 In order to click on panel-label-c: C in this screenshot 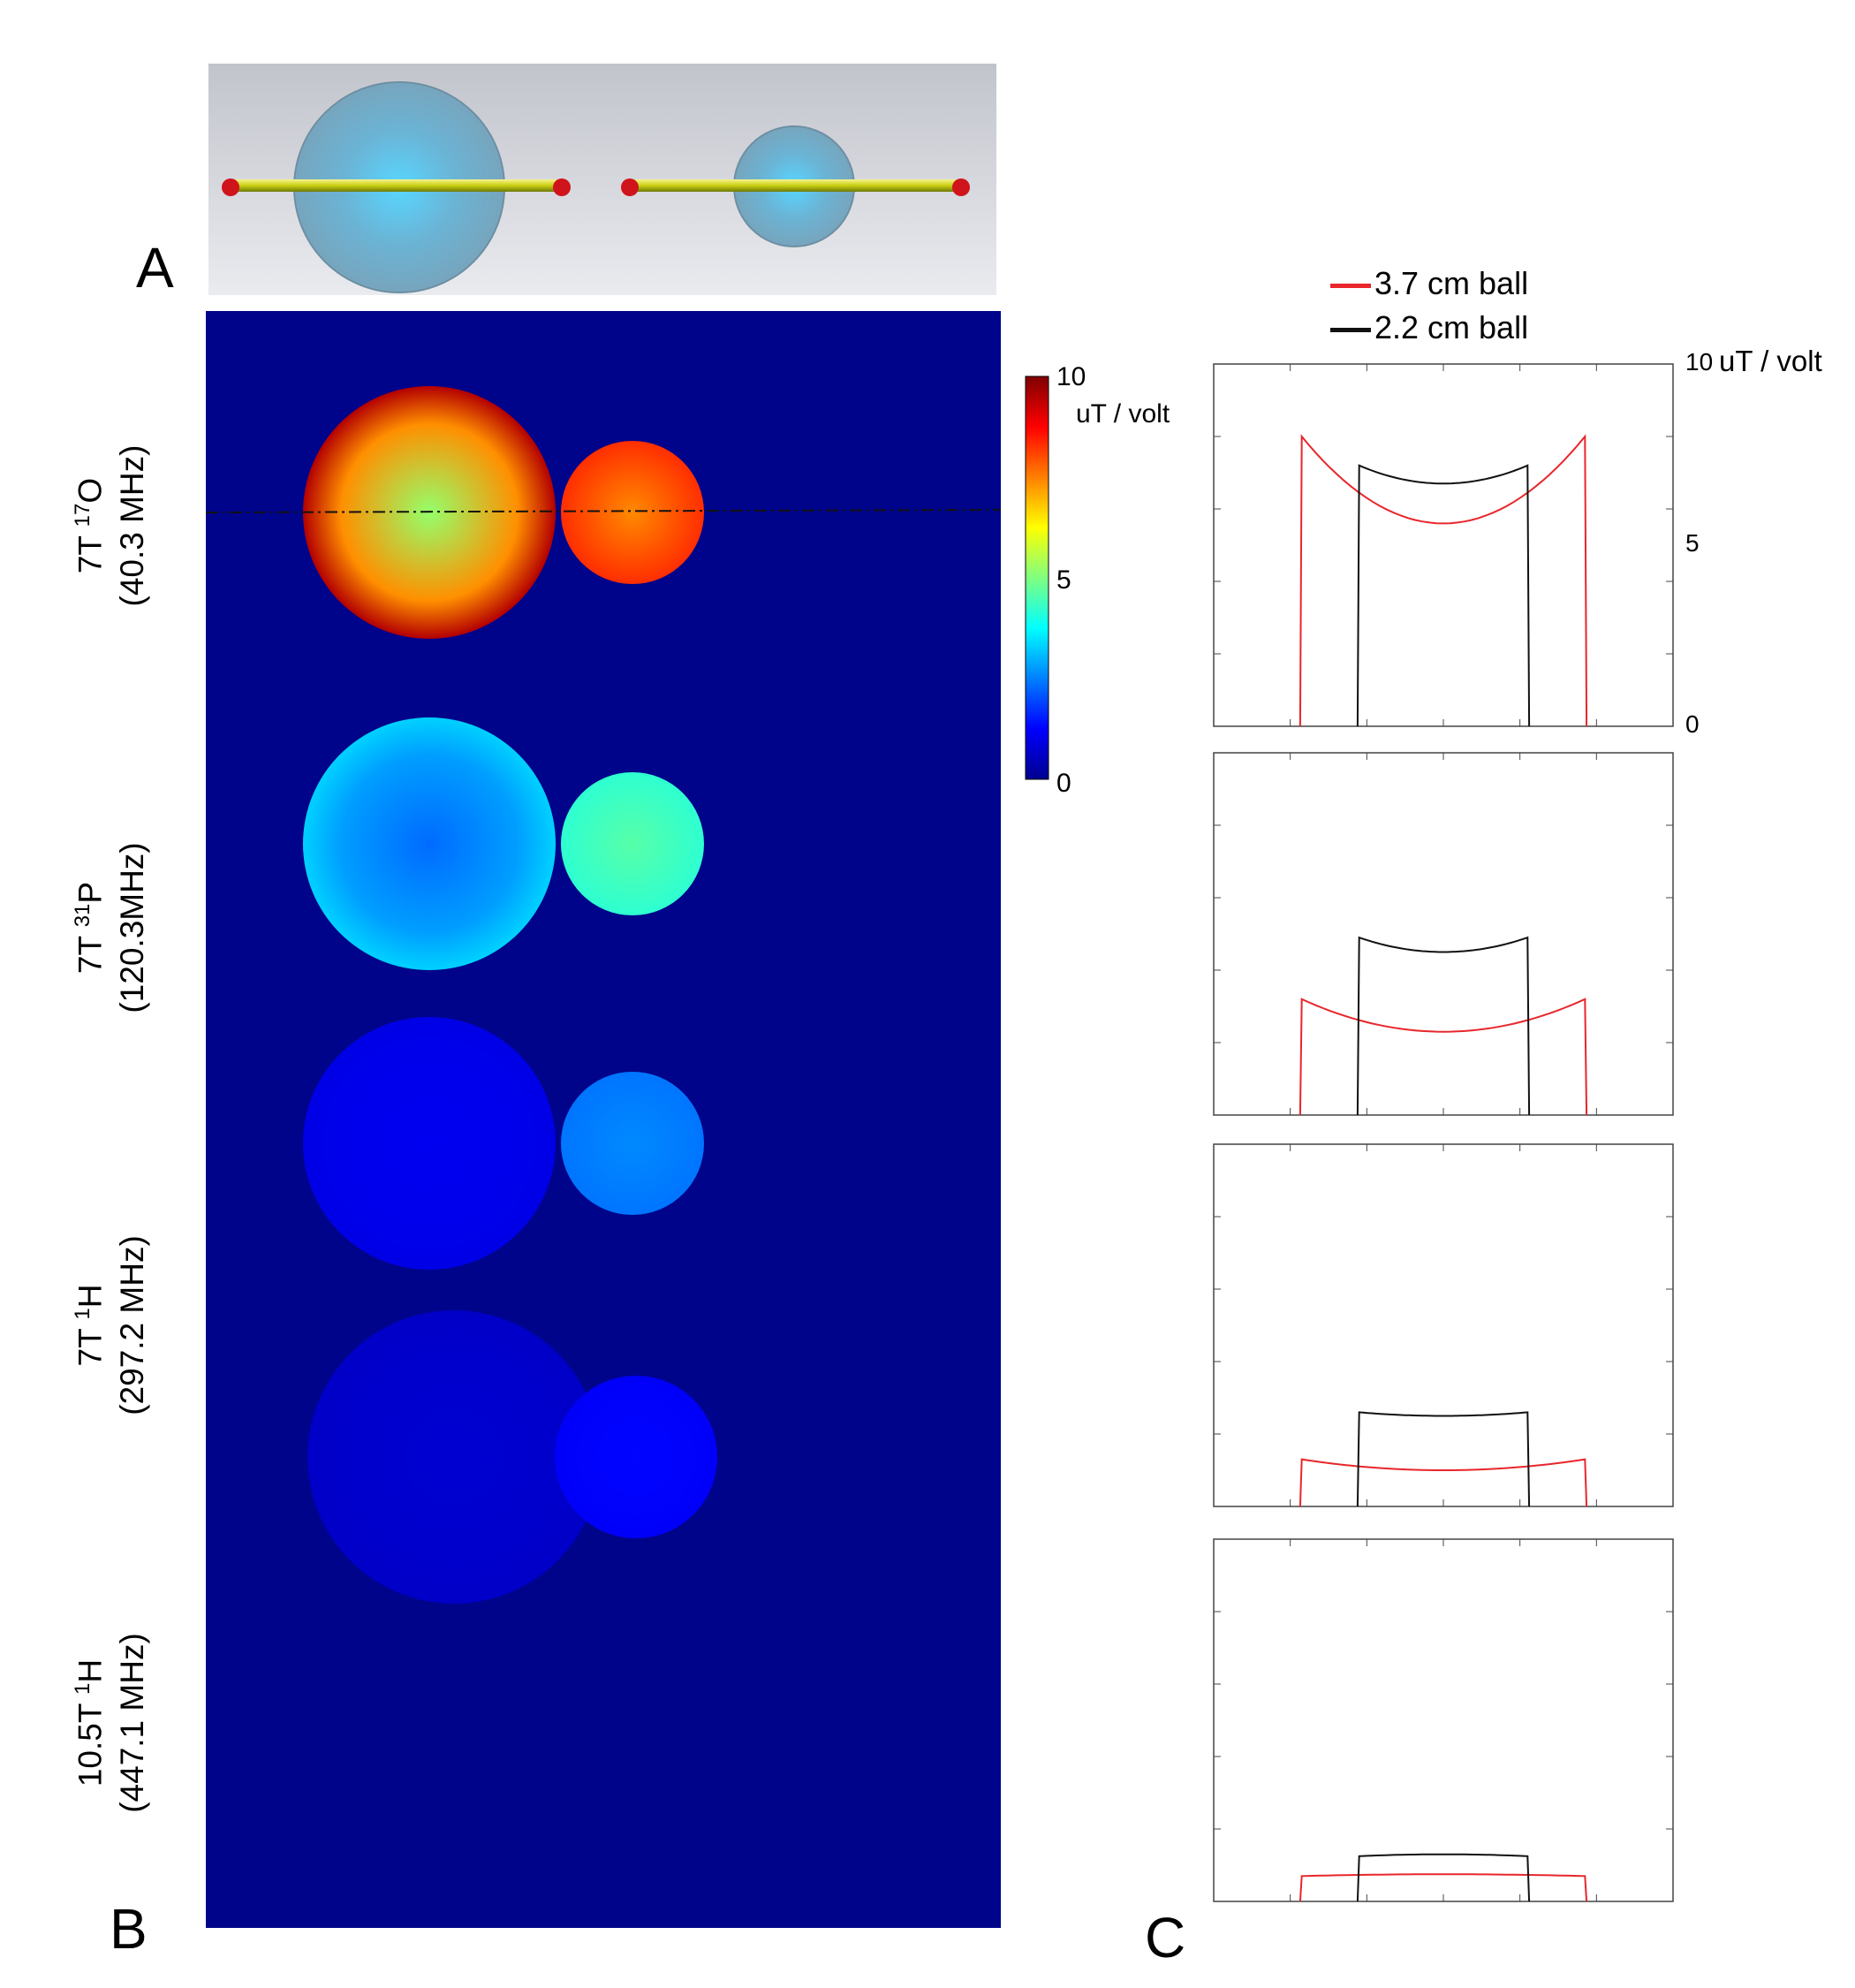, I will do `click(1165, 1937)`.